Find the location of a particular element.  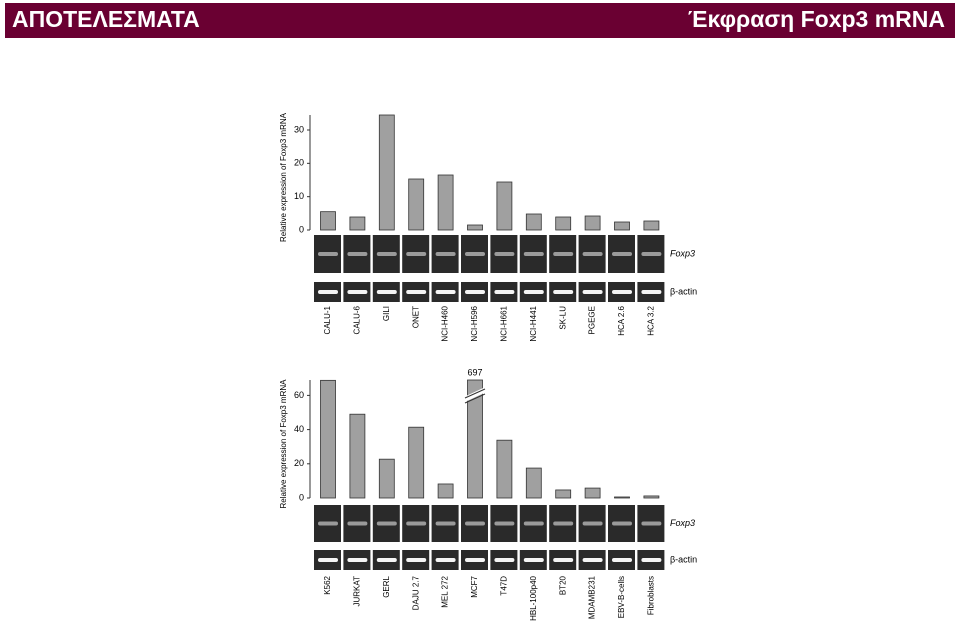

x-tick-label: HCA 3.2 is located at coordinates (651, 320).